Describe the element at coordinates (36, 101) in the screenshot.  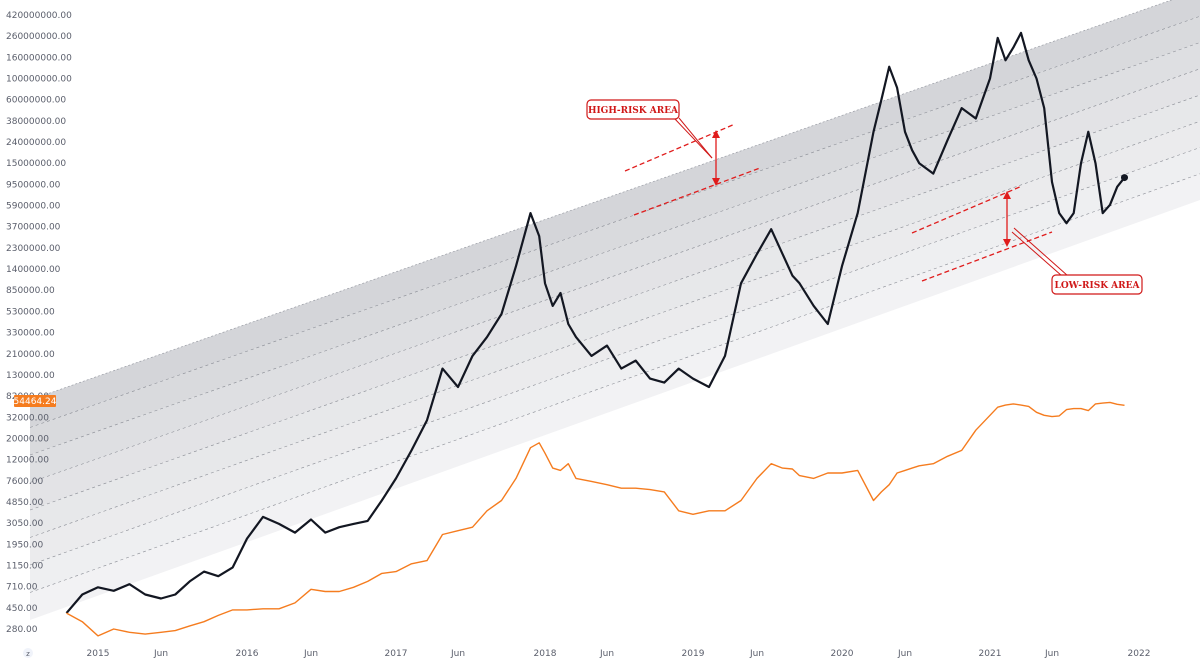
I see `y-tick-label: 60000000.00` at that location.